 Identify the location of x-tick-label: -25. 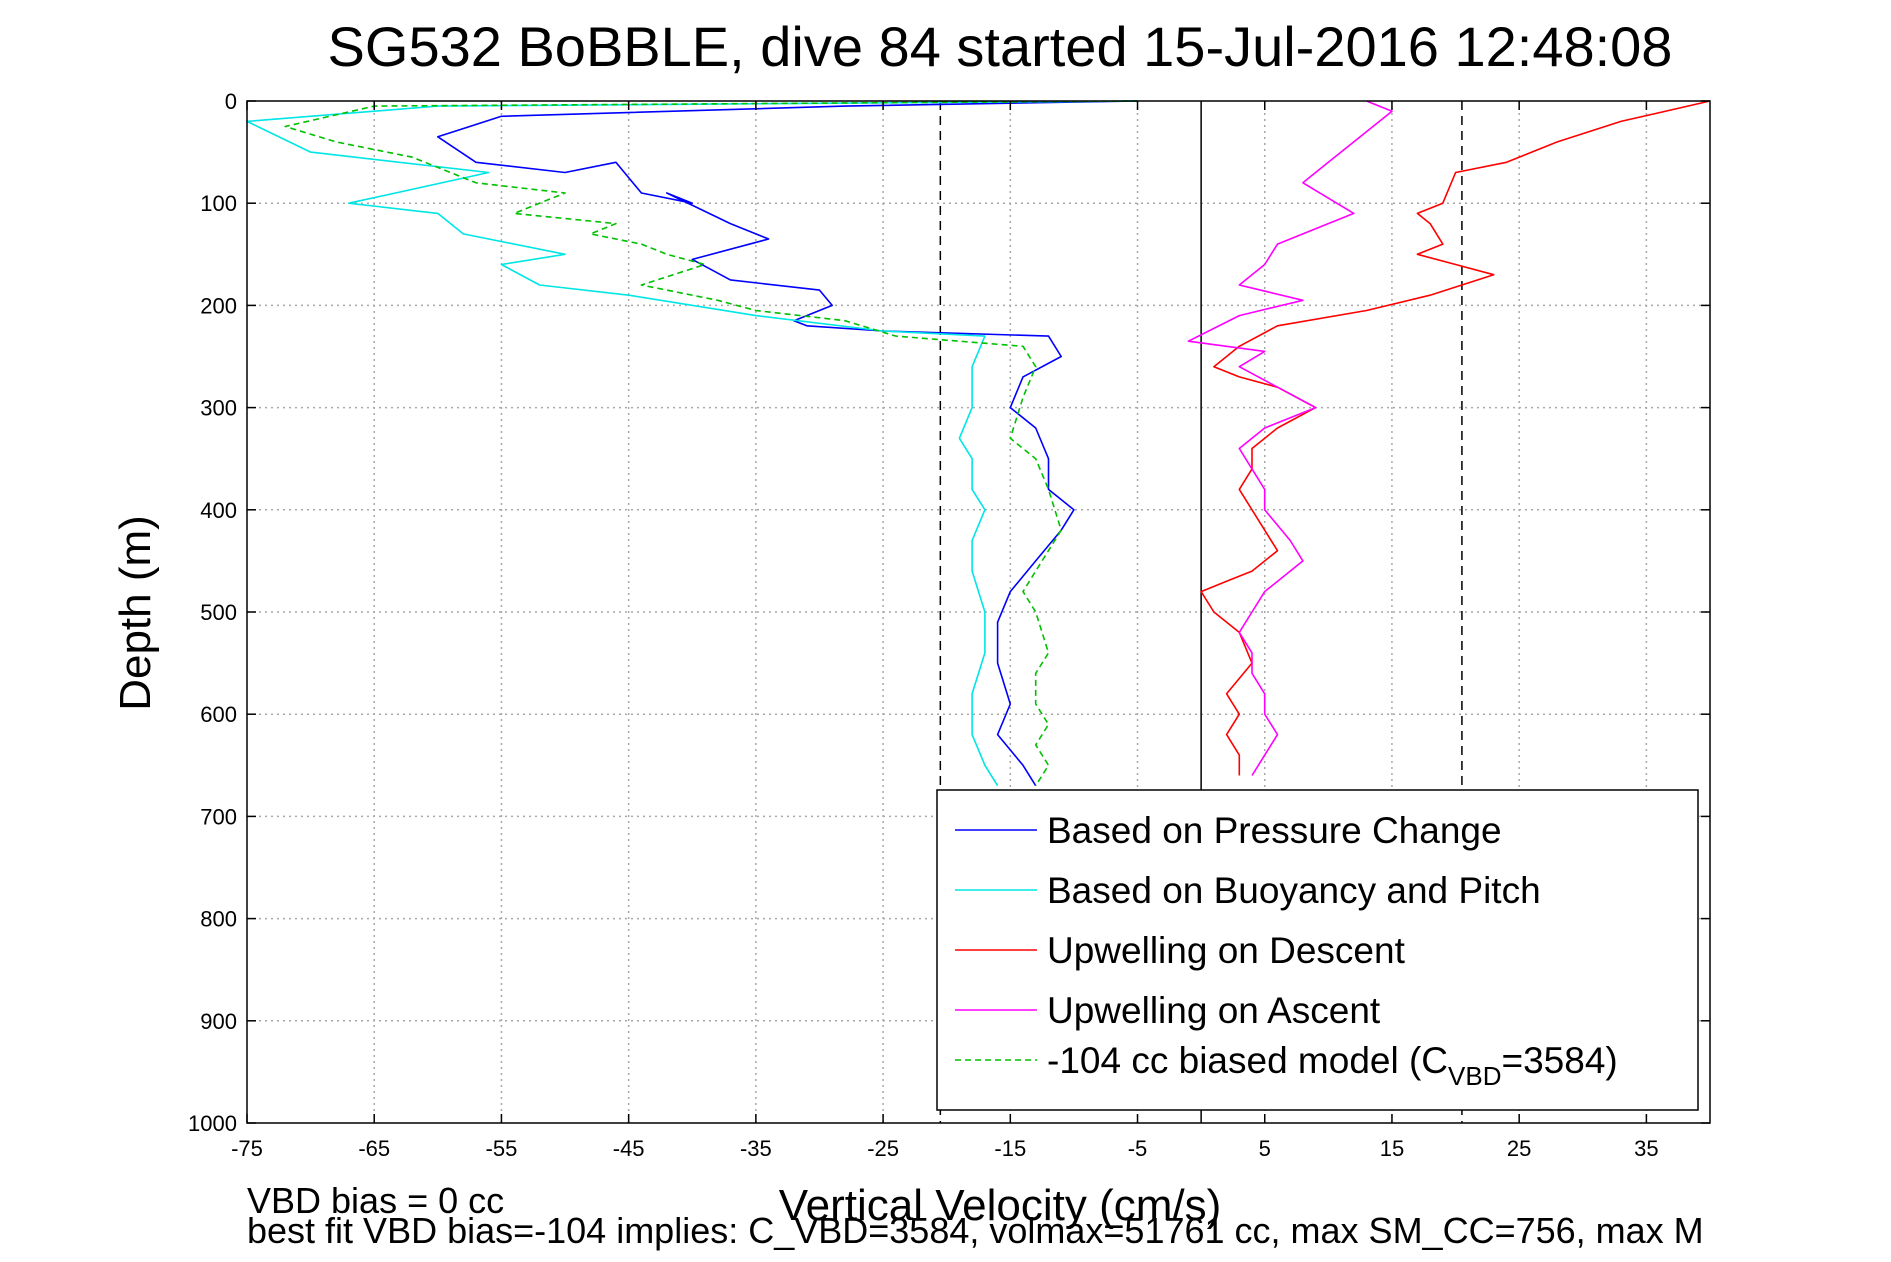
(883, 1148).